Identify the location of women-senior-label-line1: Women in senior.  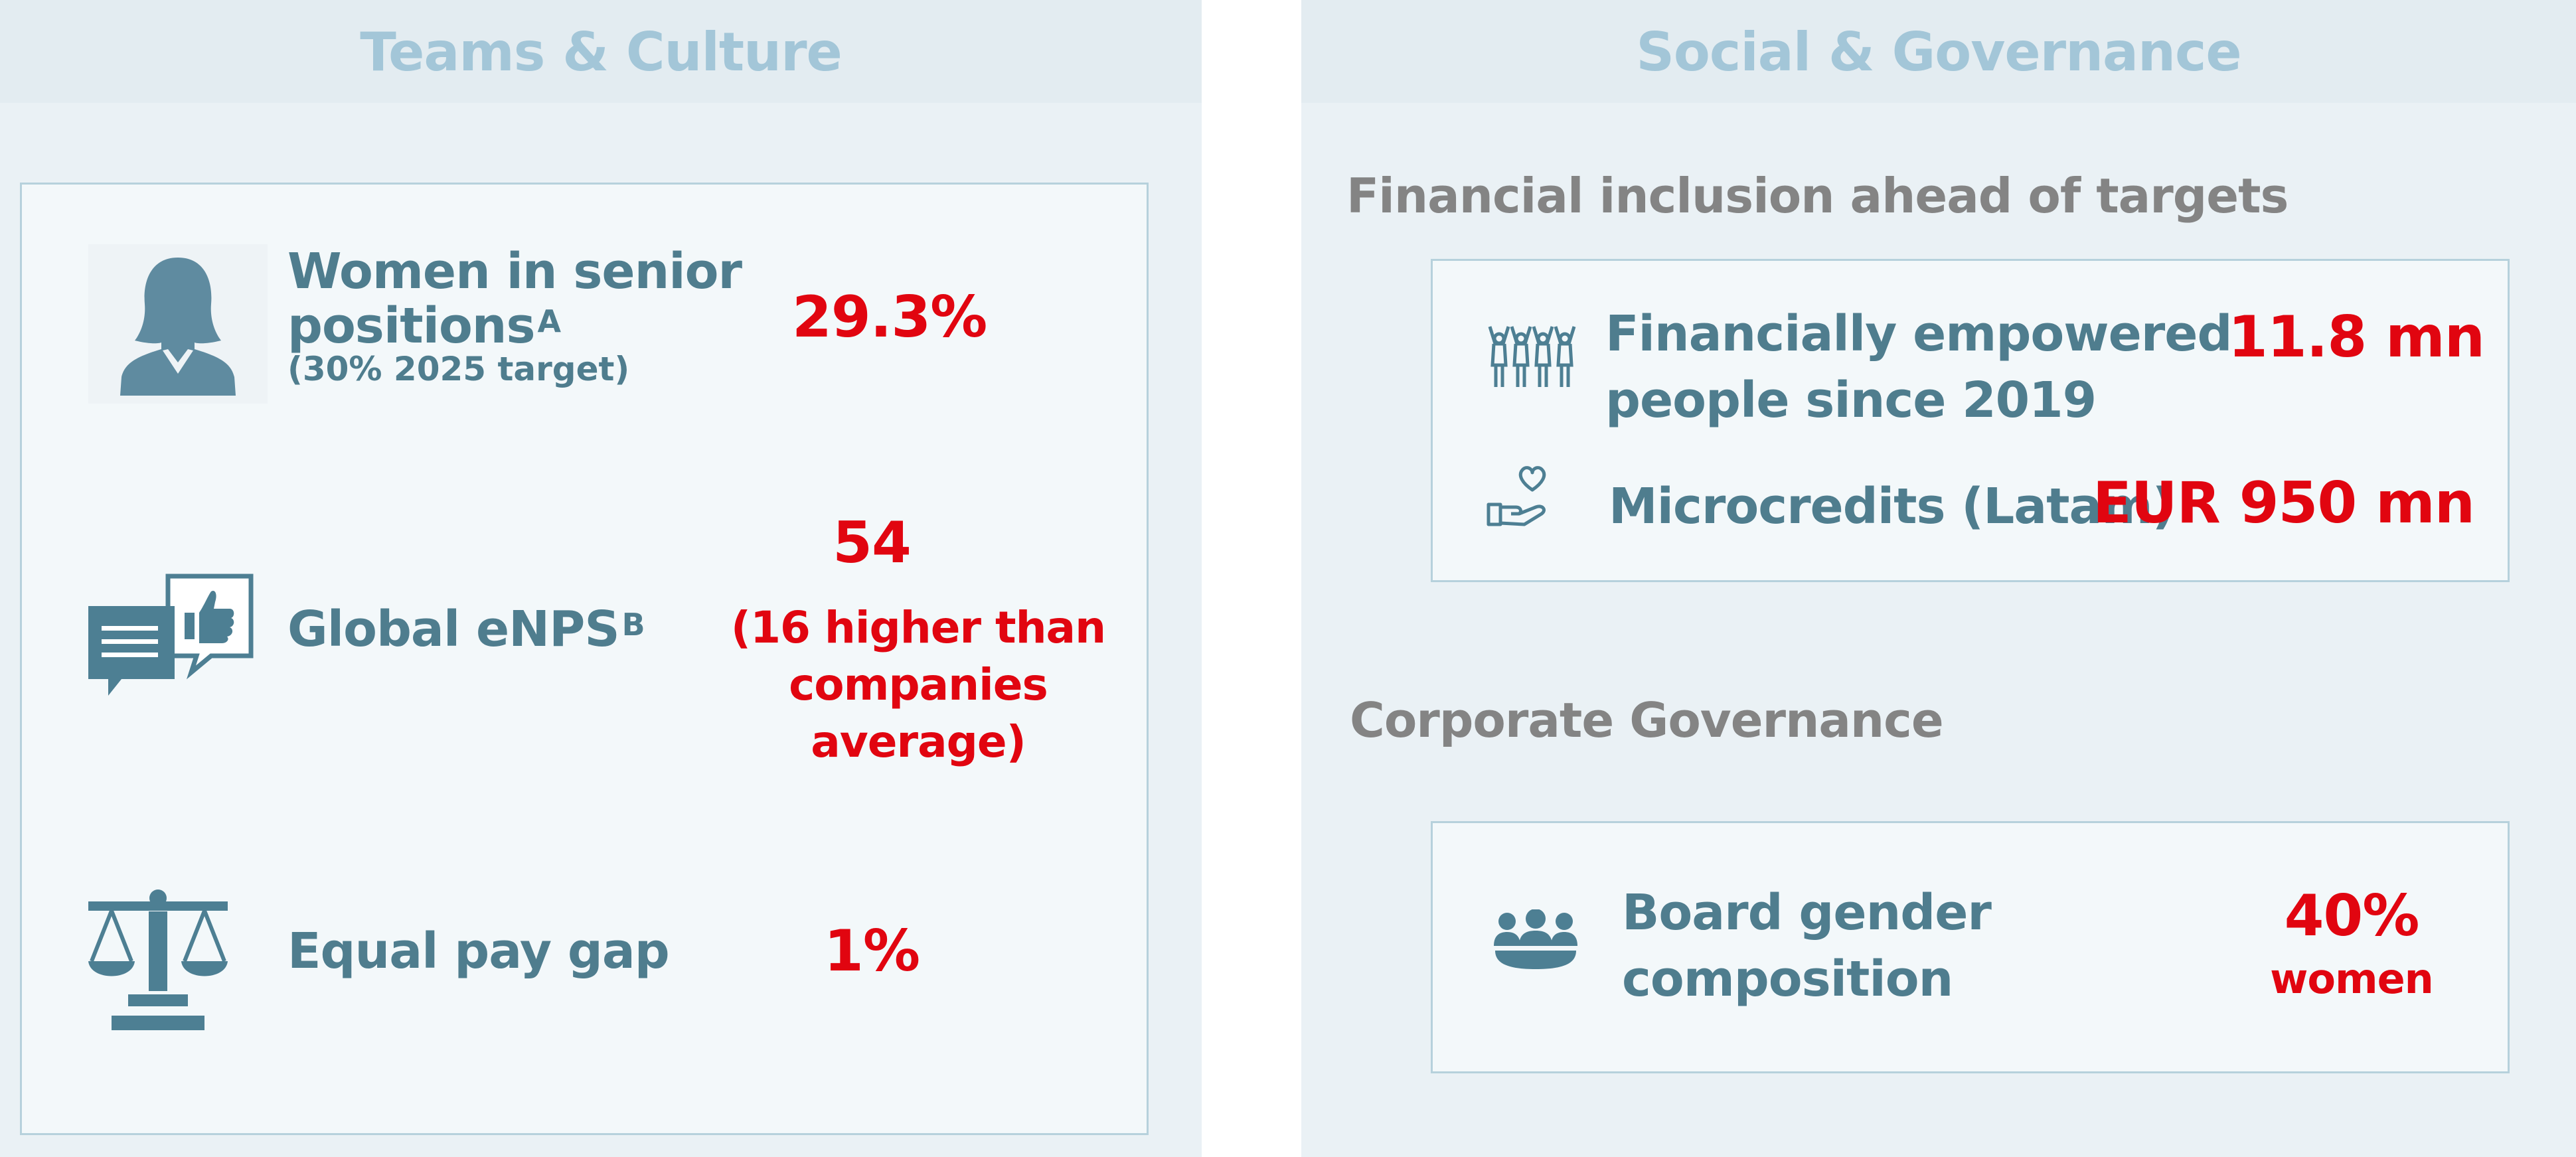
(514, 271).